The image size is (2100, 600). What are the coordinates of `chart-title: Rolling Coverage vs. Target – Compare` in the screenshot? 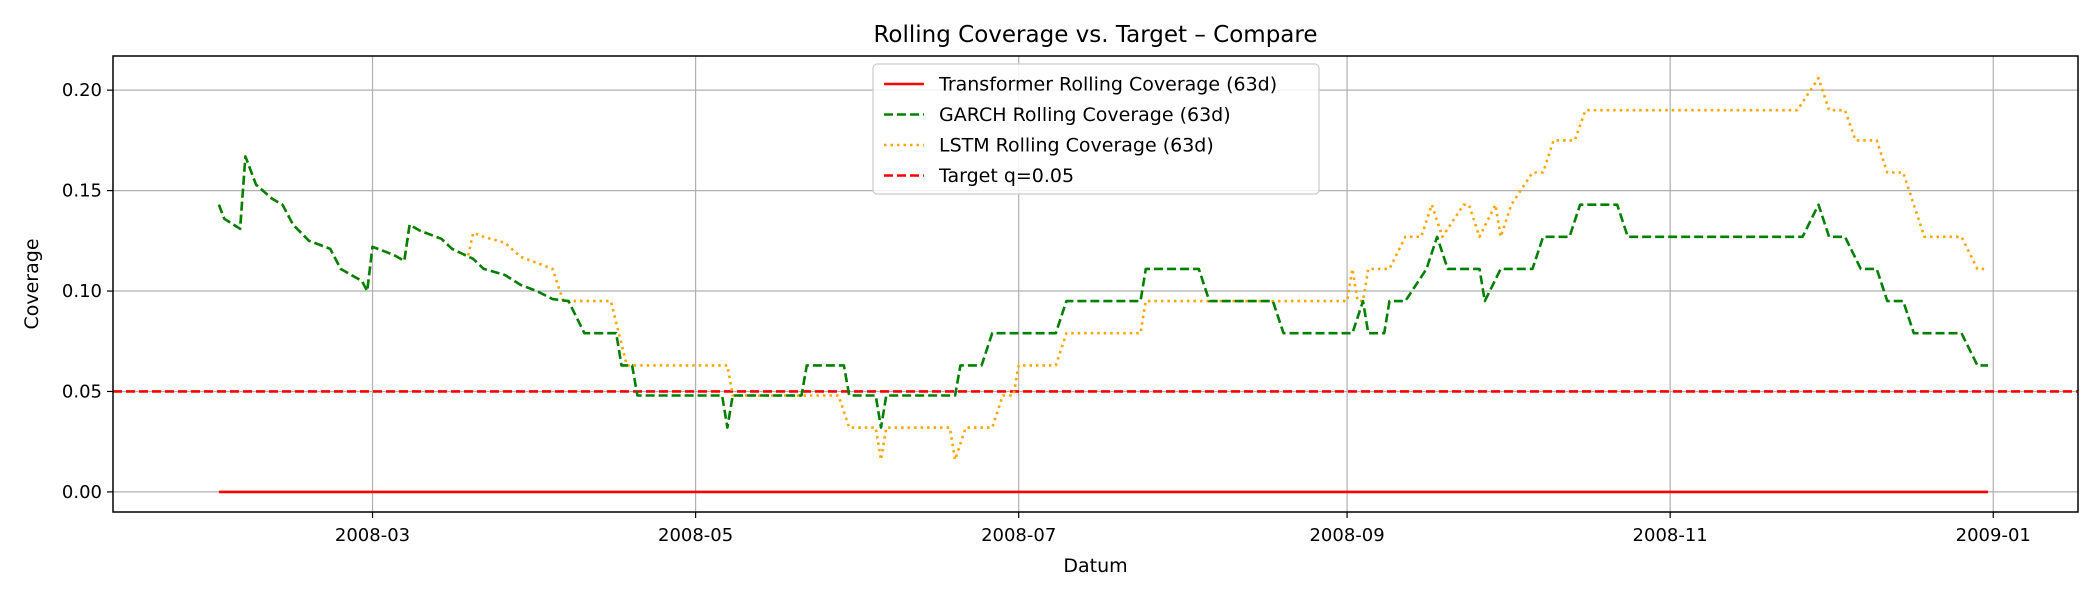 It's located at (1095, 35).